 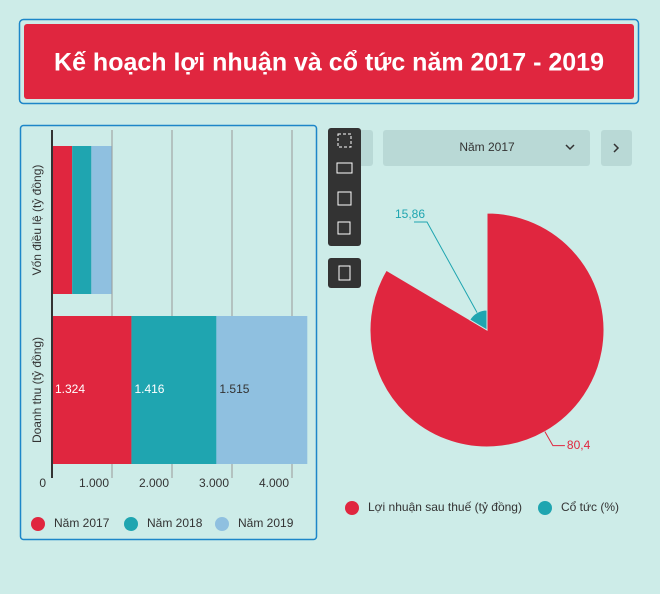 I want to click on copy-icon, so click(x=344, y=228).